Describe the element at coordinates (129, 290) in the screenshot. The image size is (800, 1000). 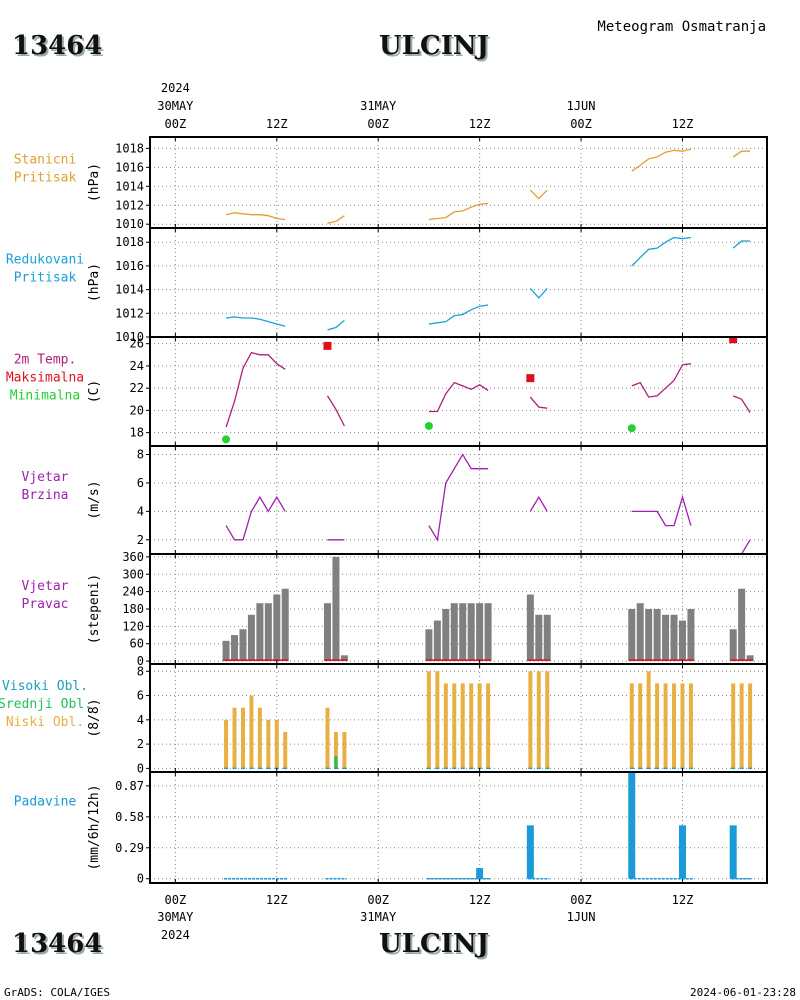
I see `y-tick-label: 1014` at that location.